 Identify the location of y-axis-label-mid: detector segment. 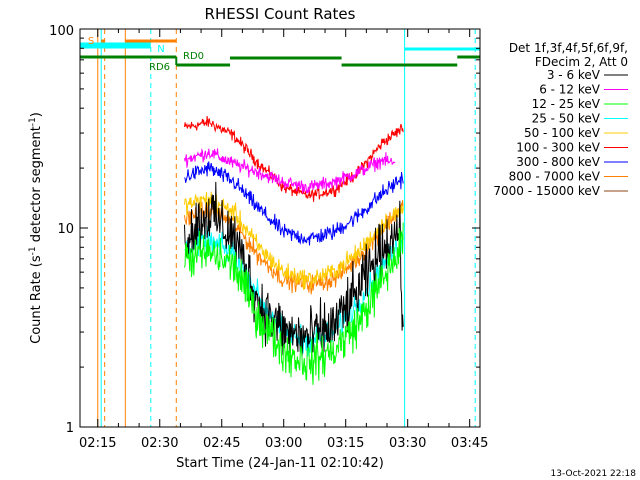
(36, 186).